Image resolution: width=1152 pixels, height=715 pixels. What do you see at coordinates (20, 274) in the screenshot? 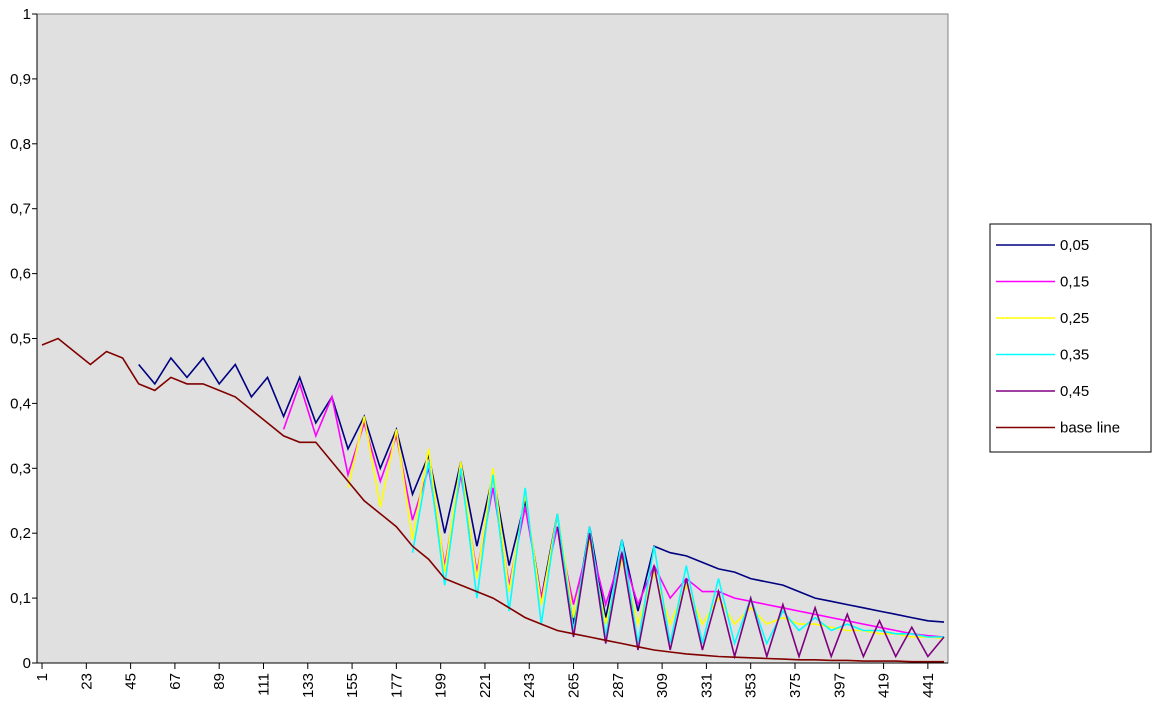
I see `y-tick-label: 0,6` at bounding box center [20, 274].